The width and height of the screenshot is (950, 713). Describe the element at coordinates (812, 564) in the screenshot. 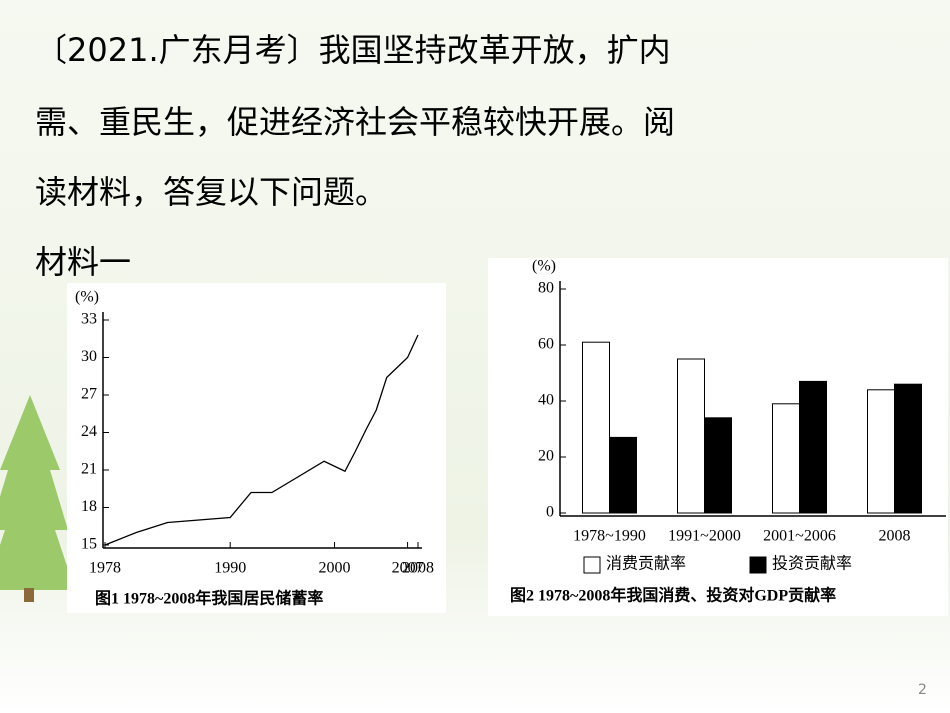

I see `legend-label: 投资贡献率` at that location.